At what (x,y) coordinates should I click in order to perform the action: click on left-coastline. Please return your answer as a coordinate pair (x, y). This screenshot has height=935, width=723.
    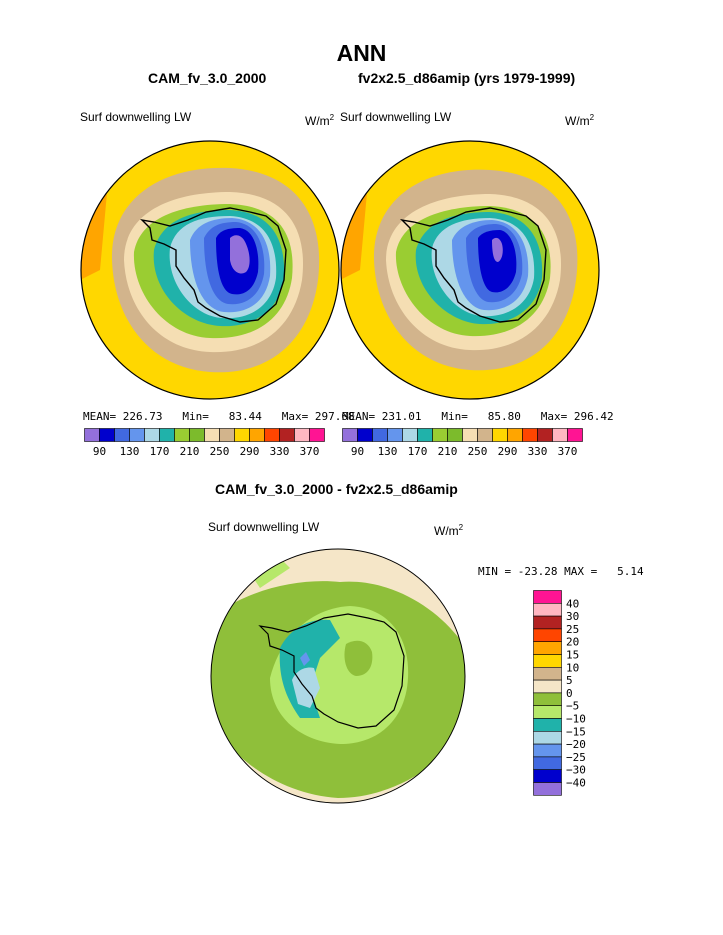
    Looking at the image, I should click on (213, 265).